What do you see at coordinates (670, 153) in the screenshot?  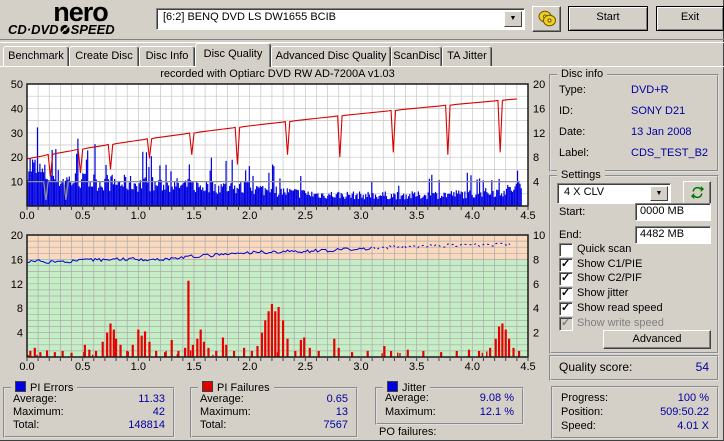 I see `disc-label-value: CDS_TEST_B2` at bounding box center [670, 153].